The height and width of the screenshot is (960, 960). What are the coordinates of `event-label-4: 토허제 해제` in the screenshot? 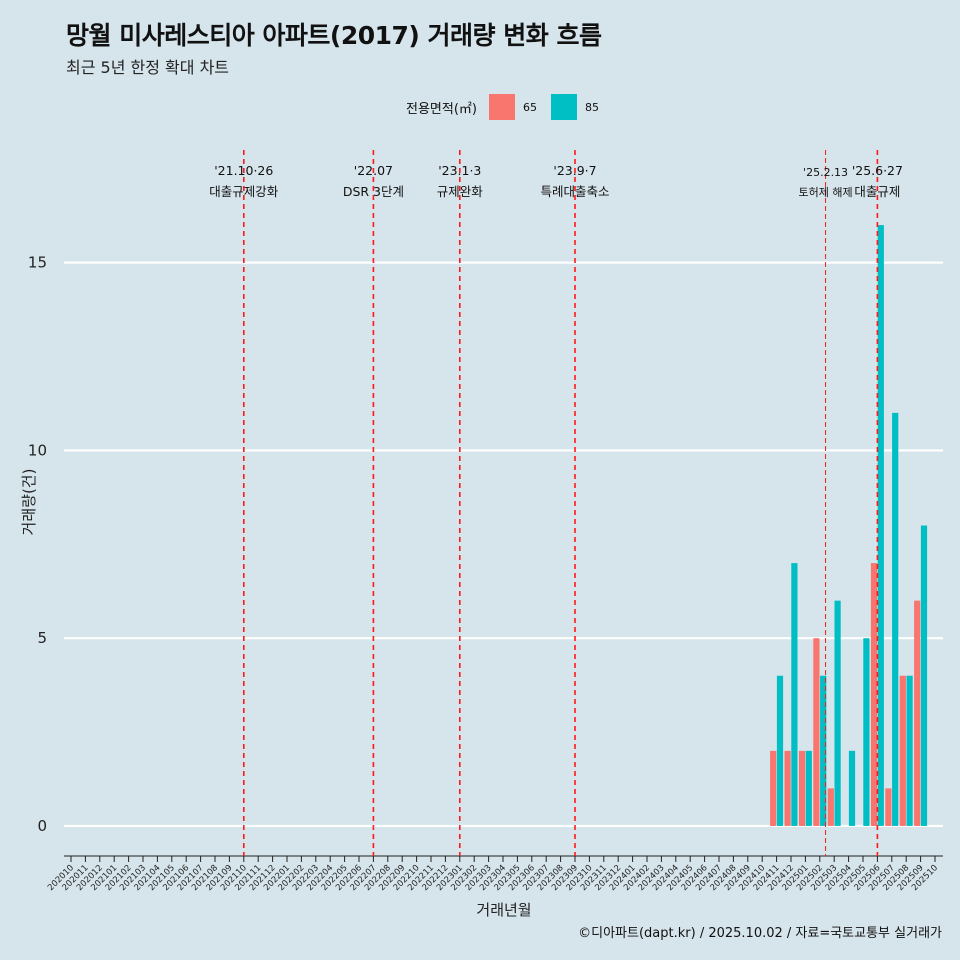 It's located at (826, 192).